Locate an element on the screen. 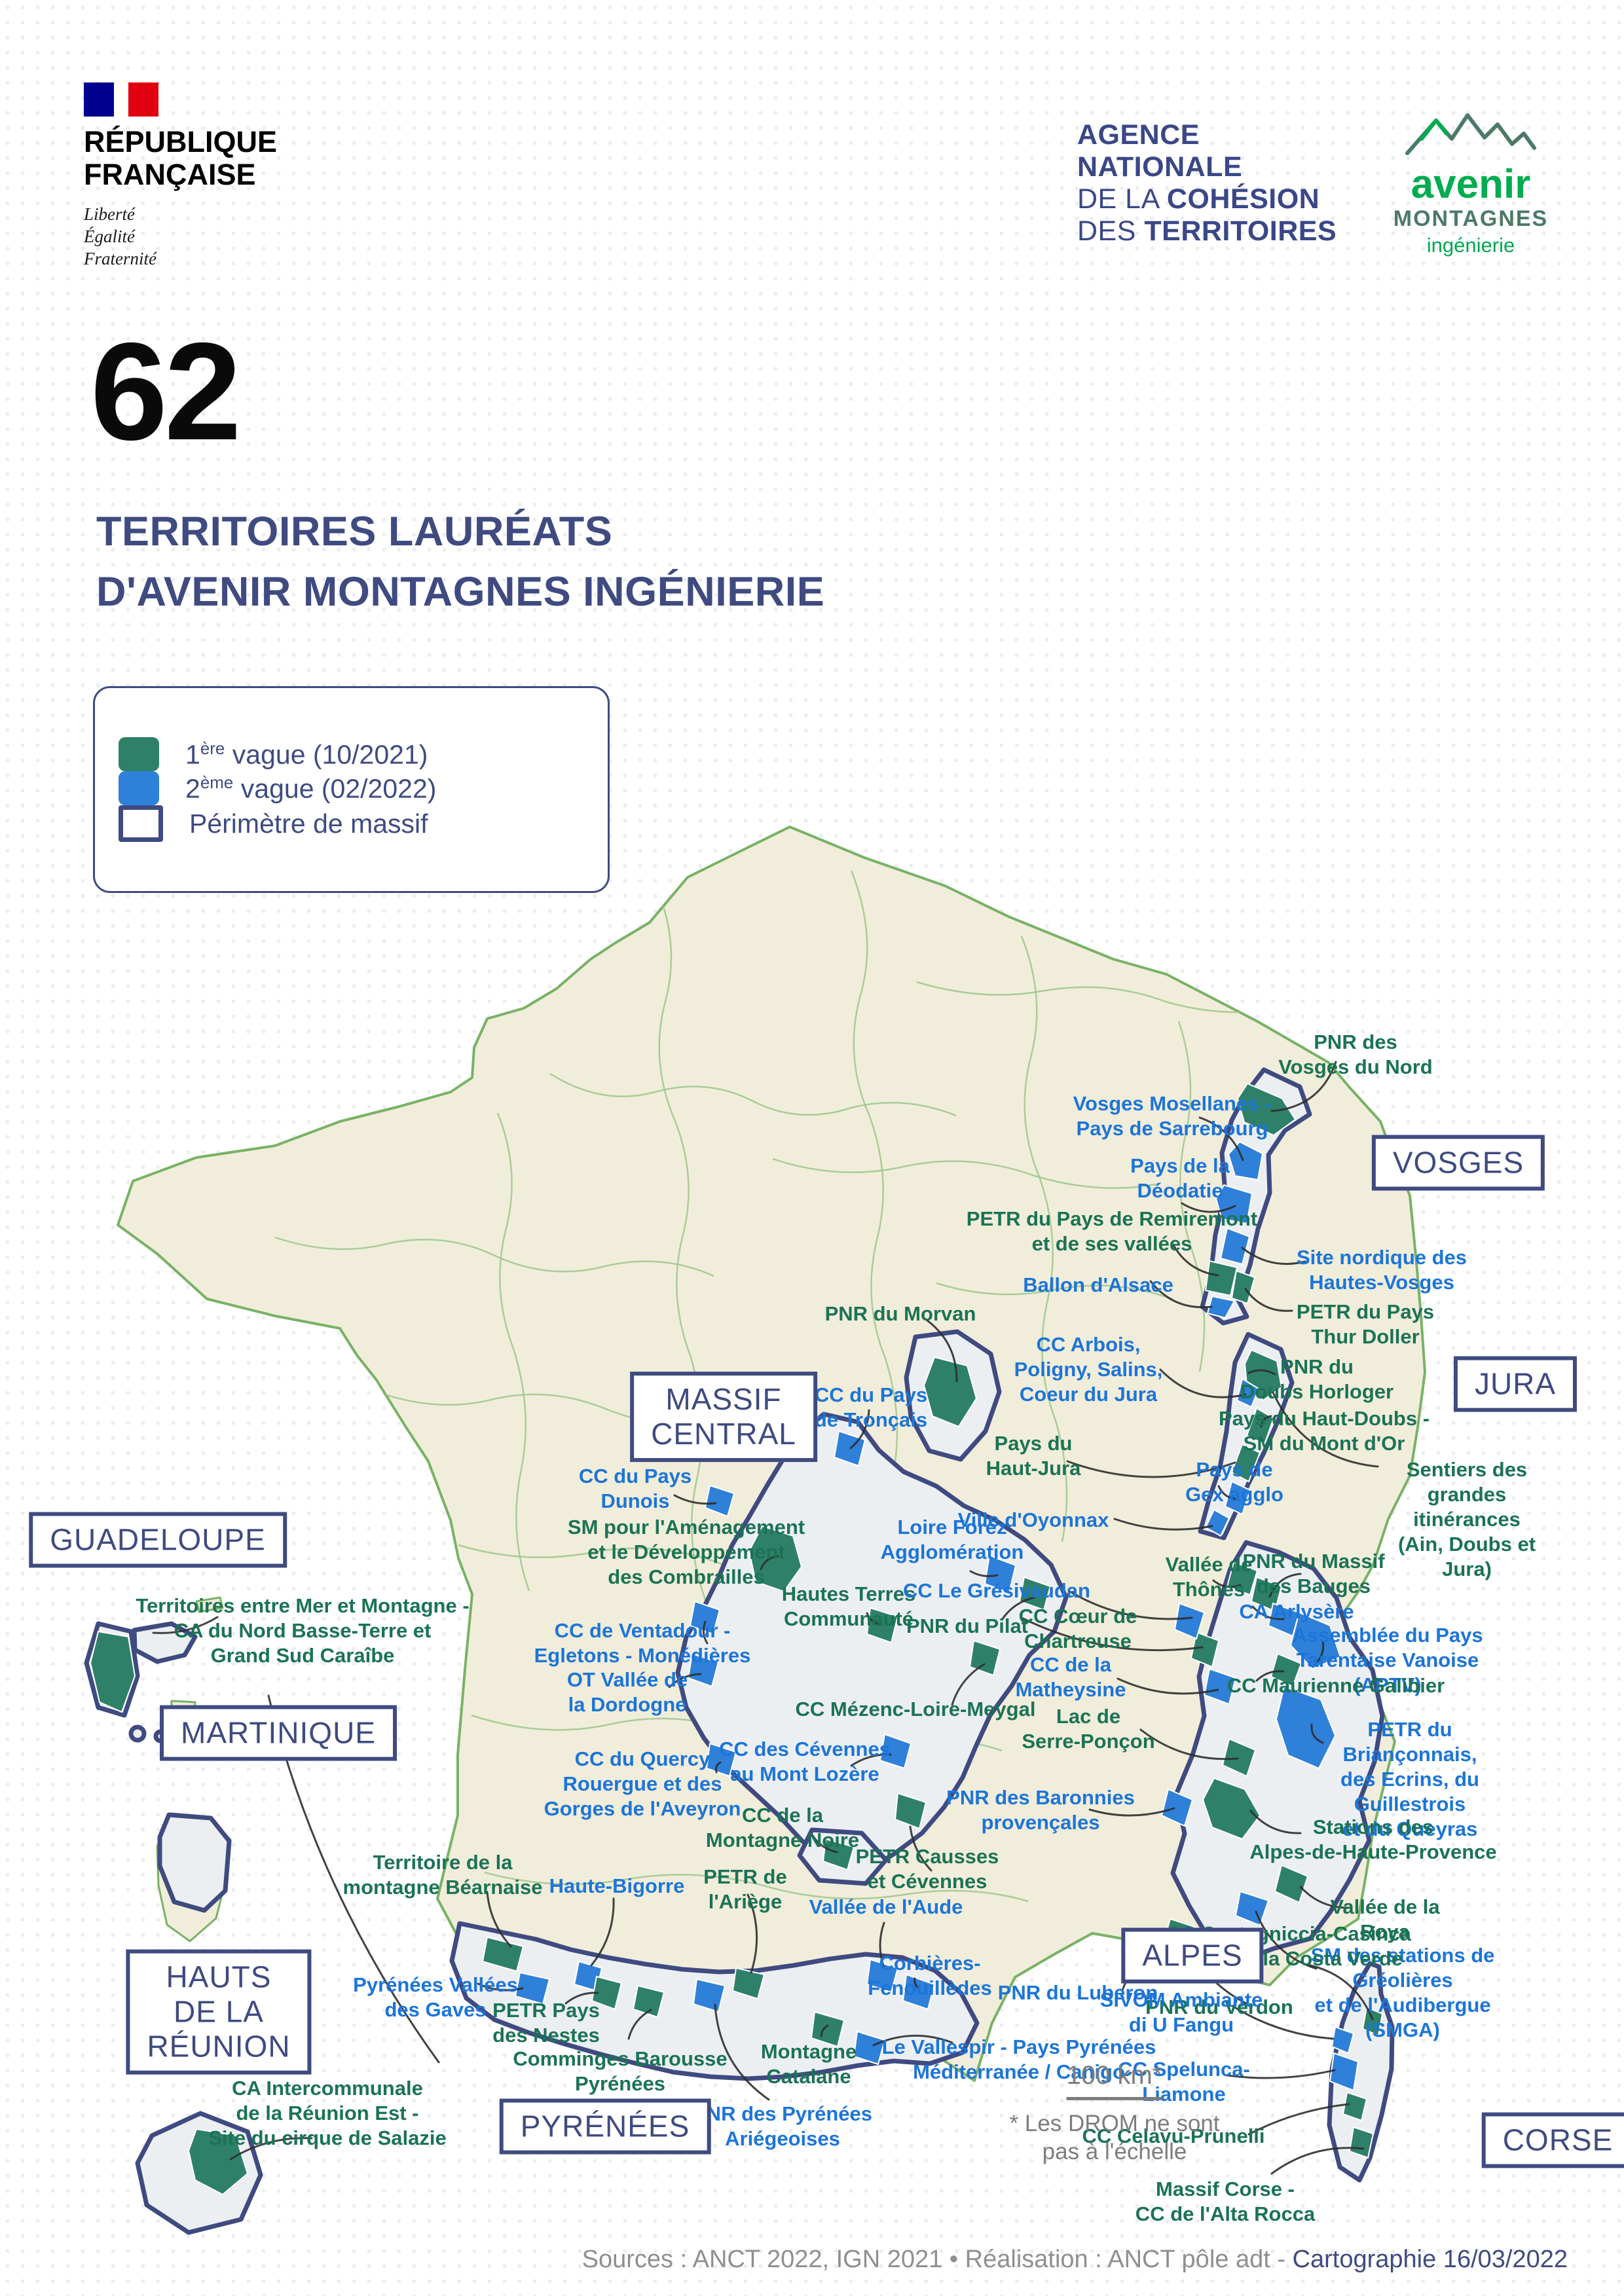 This screenshot has height=2296, width=1624. territory-label: Pyrénées Vallées des Gaves is located at coordinates (435, 1997).